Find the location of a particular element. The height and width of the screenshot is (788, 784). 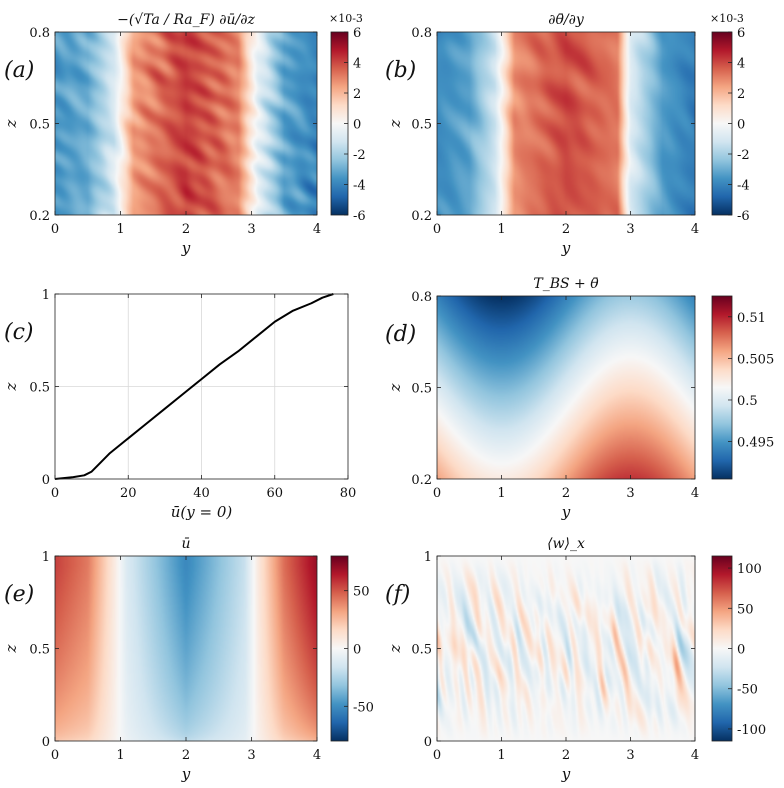

colorbar-e: 50 0 -50 is located at coordinates (352, 648).